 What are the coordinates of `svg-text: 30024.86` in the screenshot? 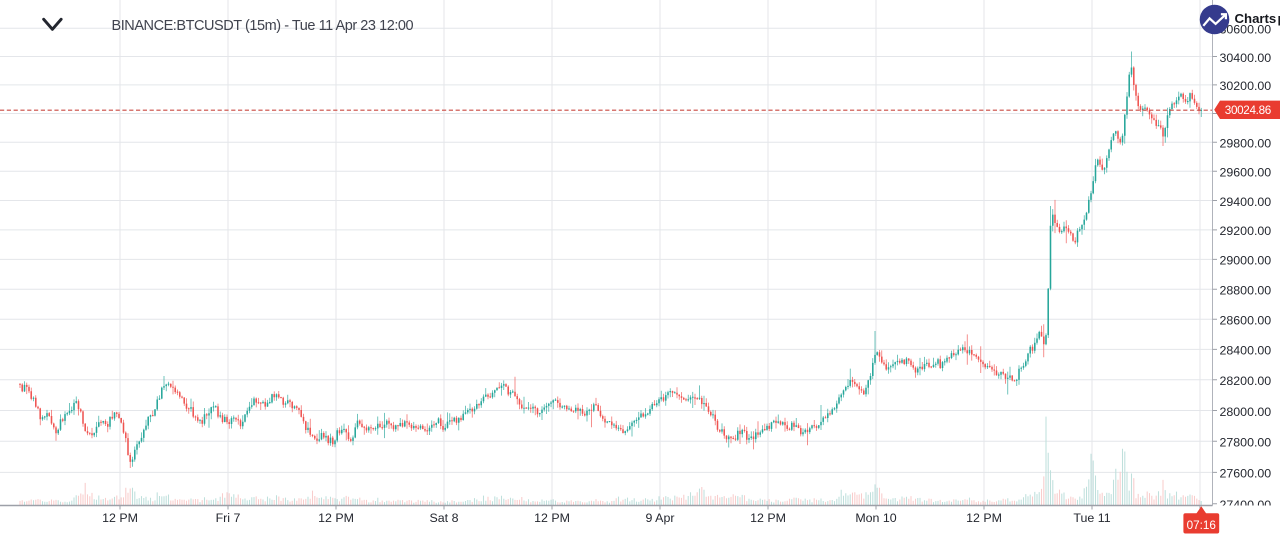 It's located at (1248, 110).